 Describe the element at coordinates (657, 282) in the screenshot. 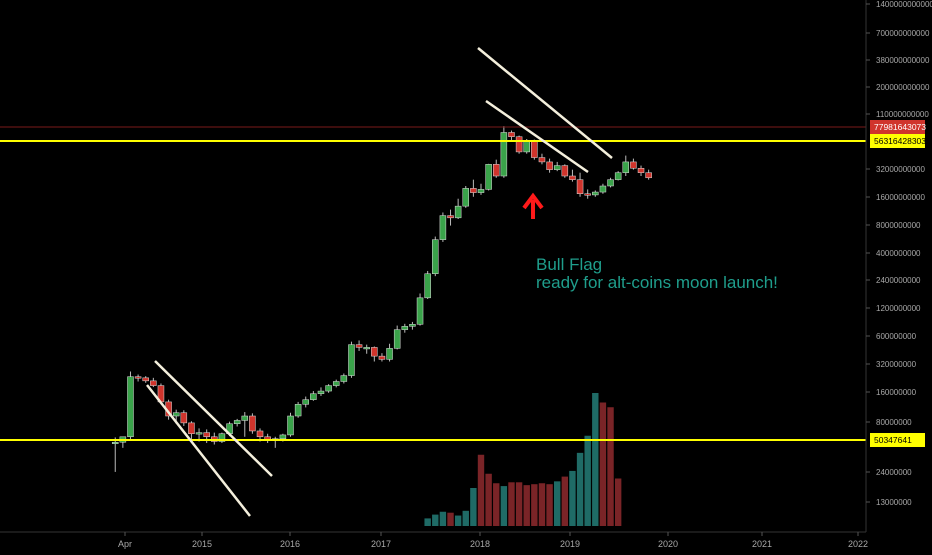

I see `annotation-line-2: ready for alt-coins moon launch!` at that location.